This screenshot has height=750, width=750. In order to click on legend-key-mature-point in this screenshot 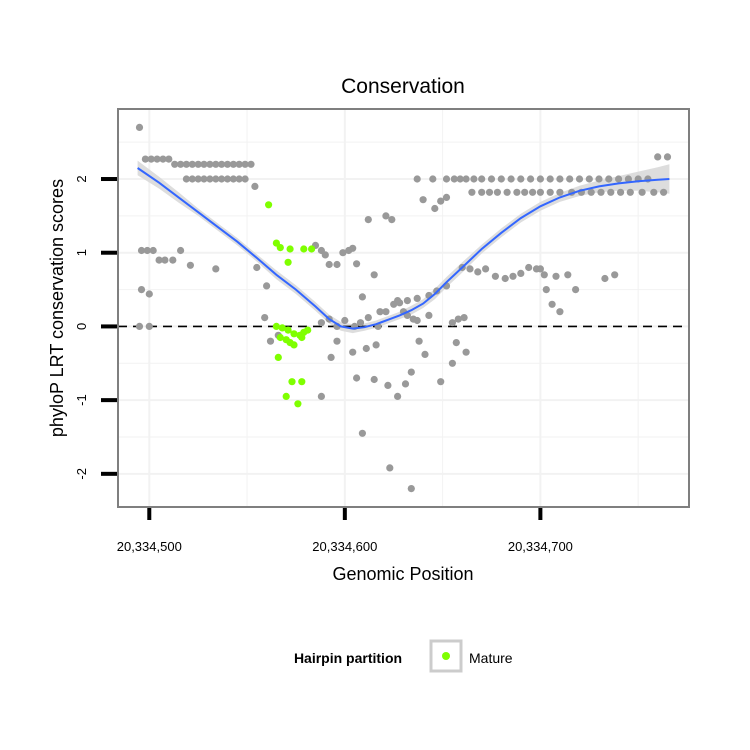, I will do `click(446, 656)`.